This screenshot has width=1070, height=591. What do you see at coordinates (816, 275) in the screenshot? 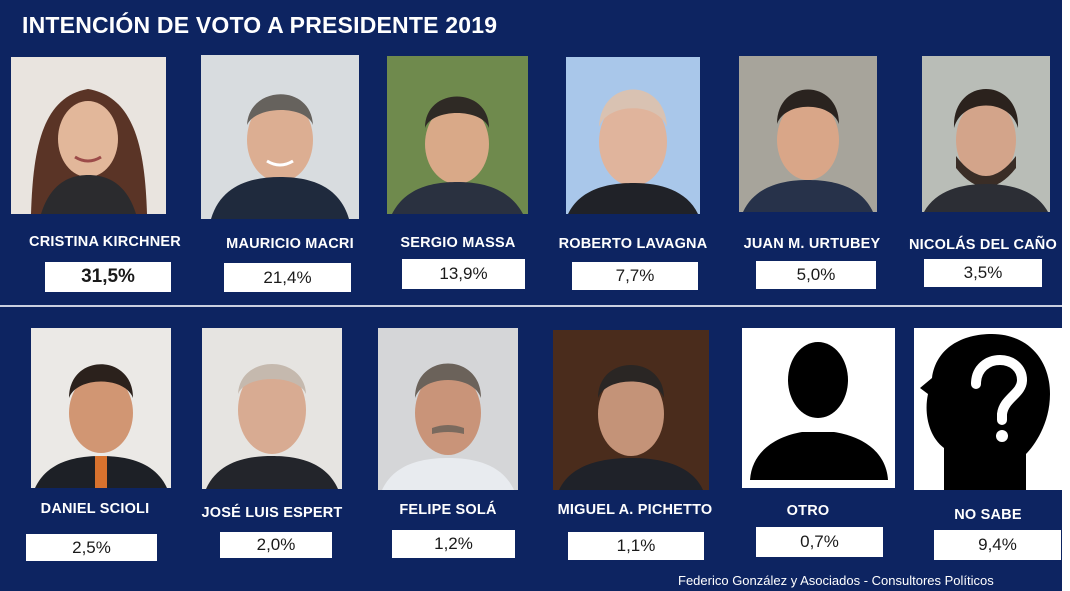
I see `vote-value: 5,0%` at bounding box center [816, 275].